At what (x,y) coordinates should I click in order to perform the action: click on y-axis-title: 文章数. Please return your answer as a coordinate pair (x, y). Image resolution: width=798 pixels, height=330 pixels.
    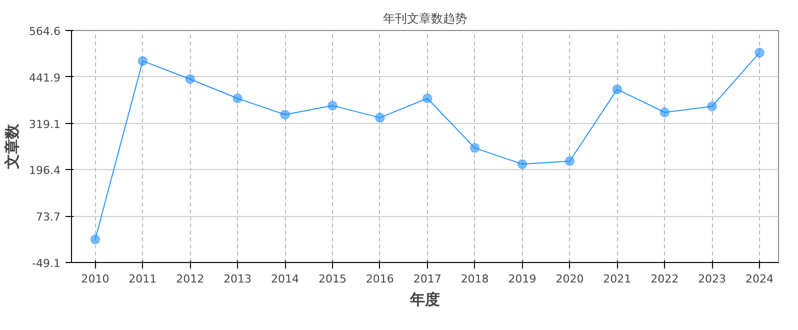
    Looking at the image, I should click on (12, 146).